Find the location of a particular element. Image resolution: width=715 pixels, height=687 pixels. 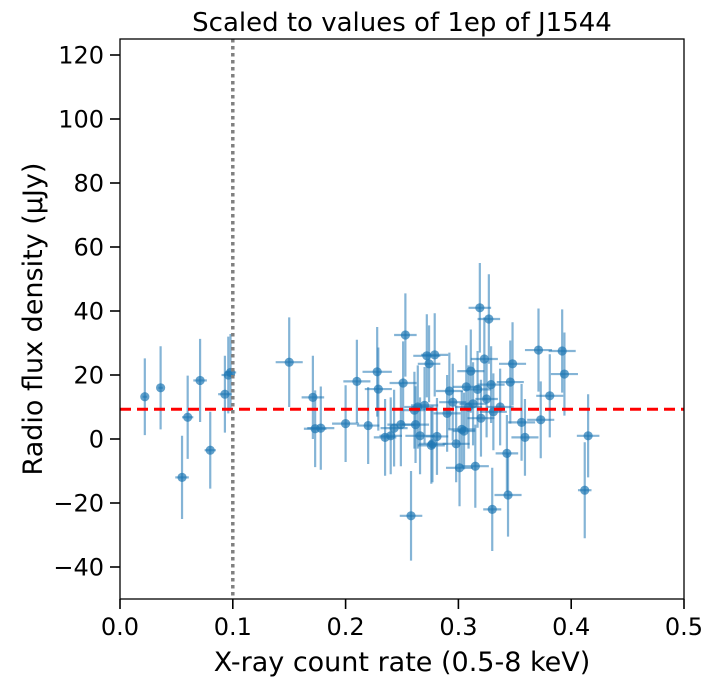

x-tick-label: 0.0 is located at coordinates (120, 627).